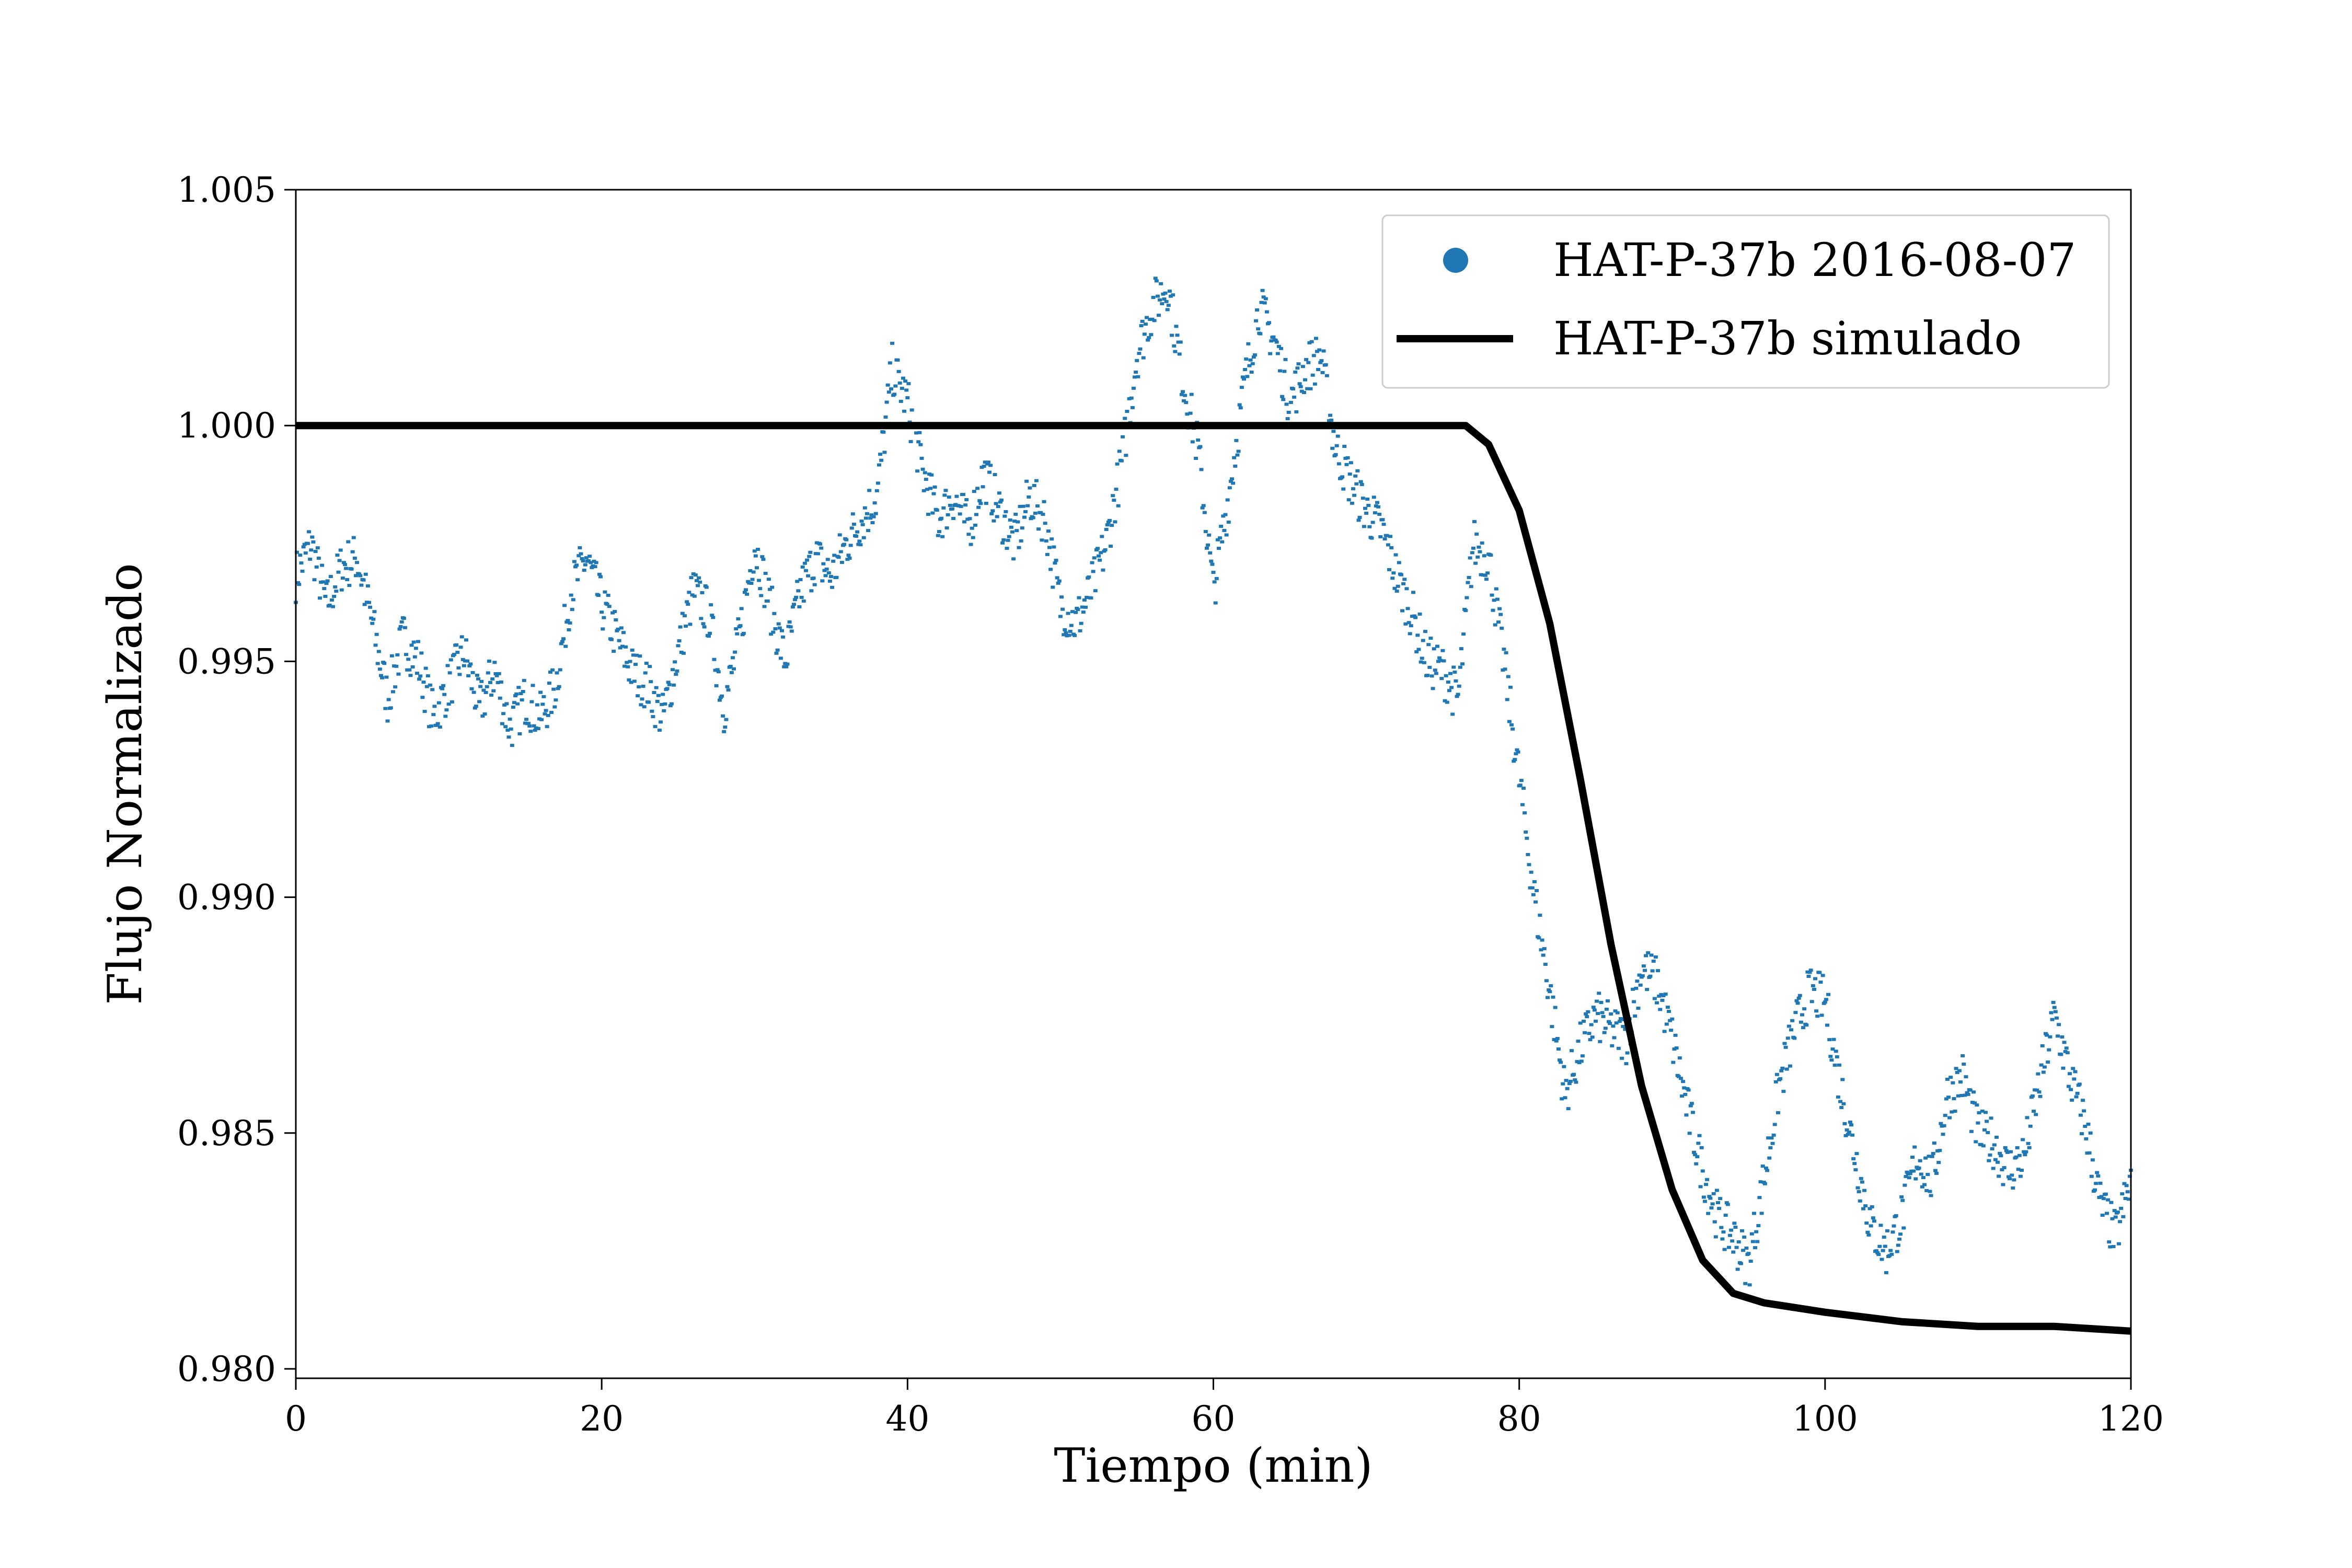 This screenshot has width=2352, height=1568. What do you see at coordinates (125, 784) in the screenshot?
I see `y-axis-label: Flujo Normalizado` at bounding box center [125, 784].